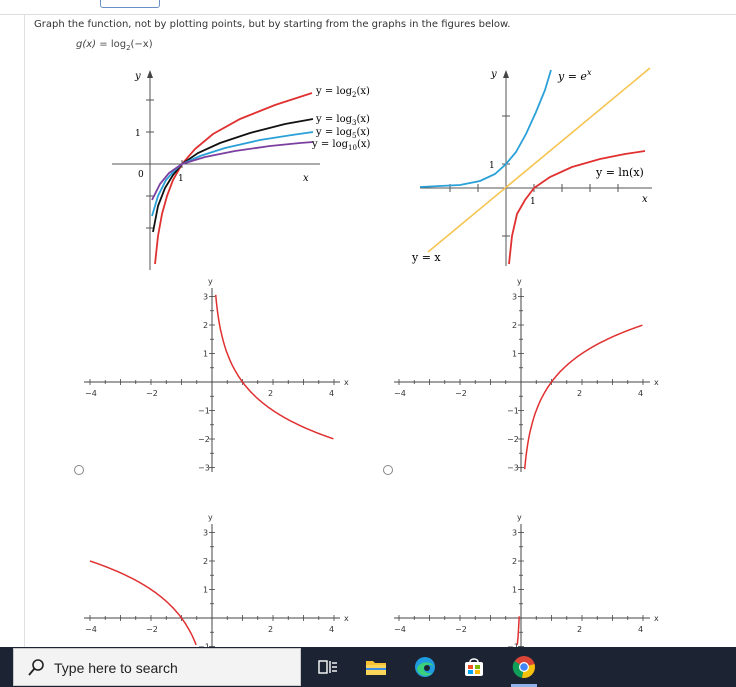  Describe the element at coordinates (24, 330) in the screenshot. I see `left-border` at that location.